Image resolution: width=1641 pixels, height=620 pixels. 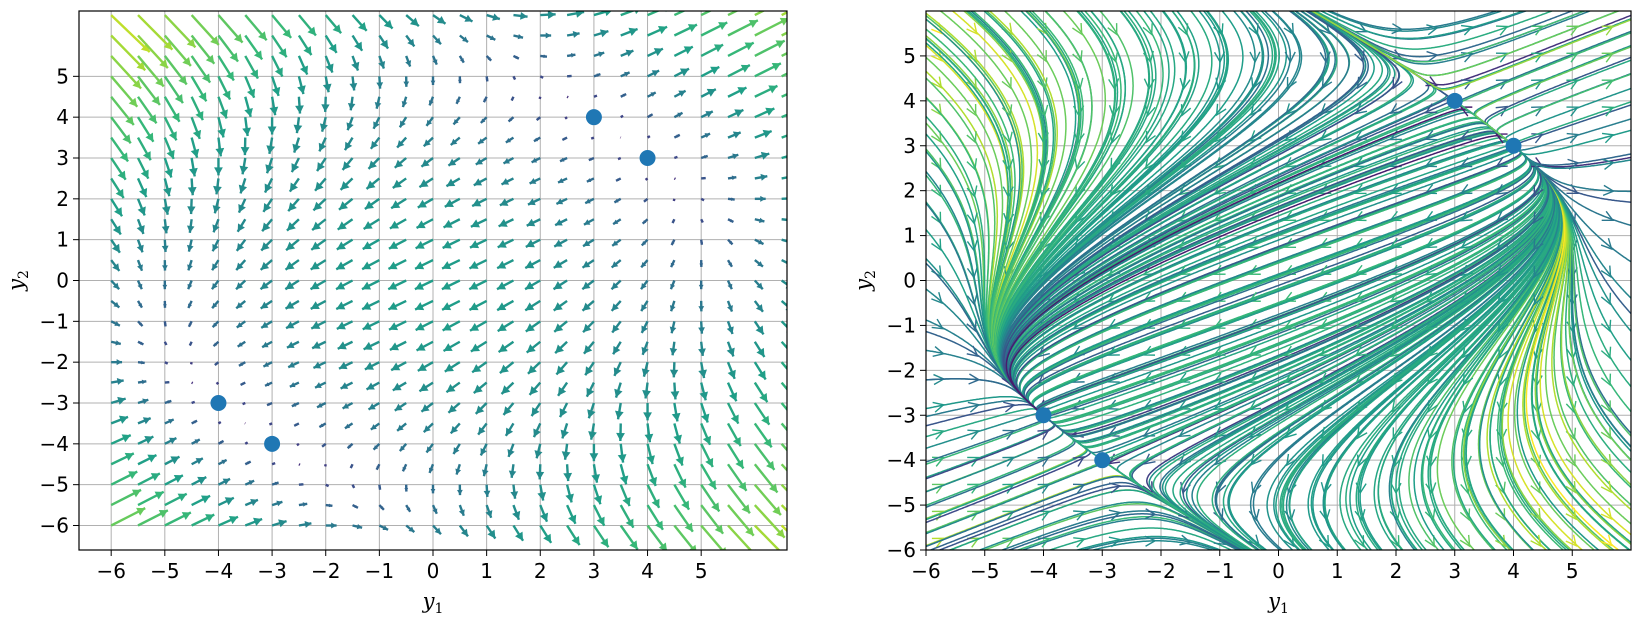 What do you see at coordinates (1043, 415) in the screenshot?
I see `equilibrium-point` at bounding box center [1043, 415].